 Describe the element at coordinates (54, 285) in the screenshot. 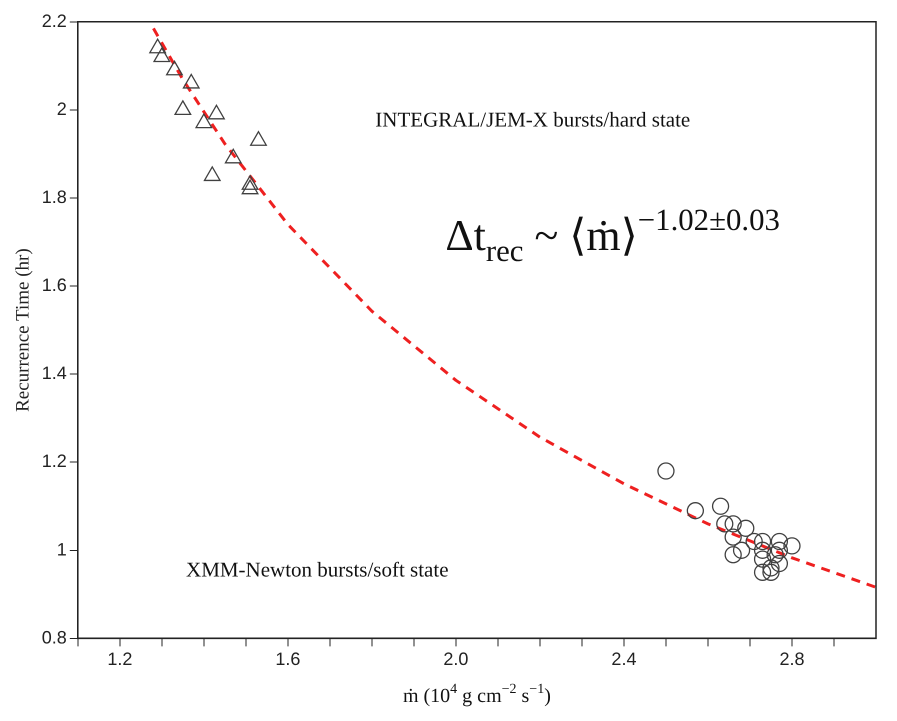

I see `y-tick-label: 1.6` at that location.